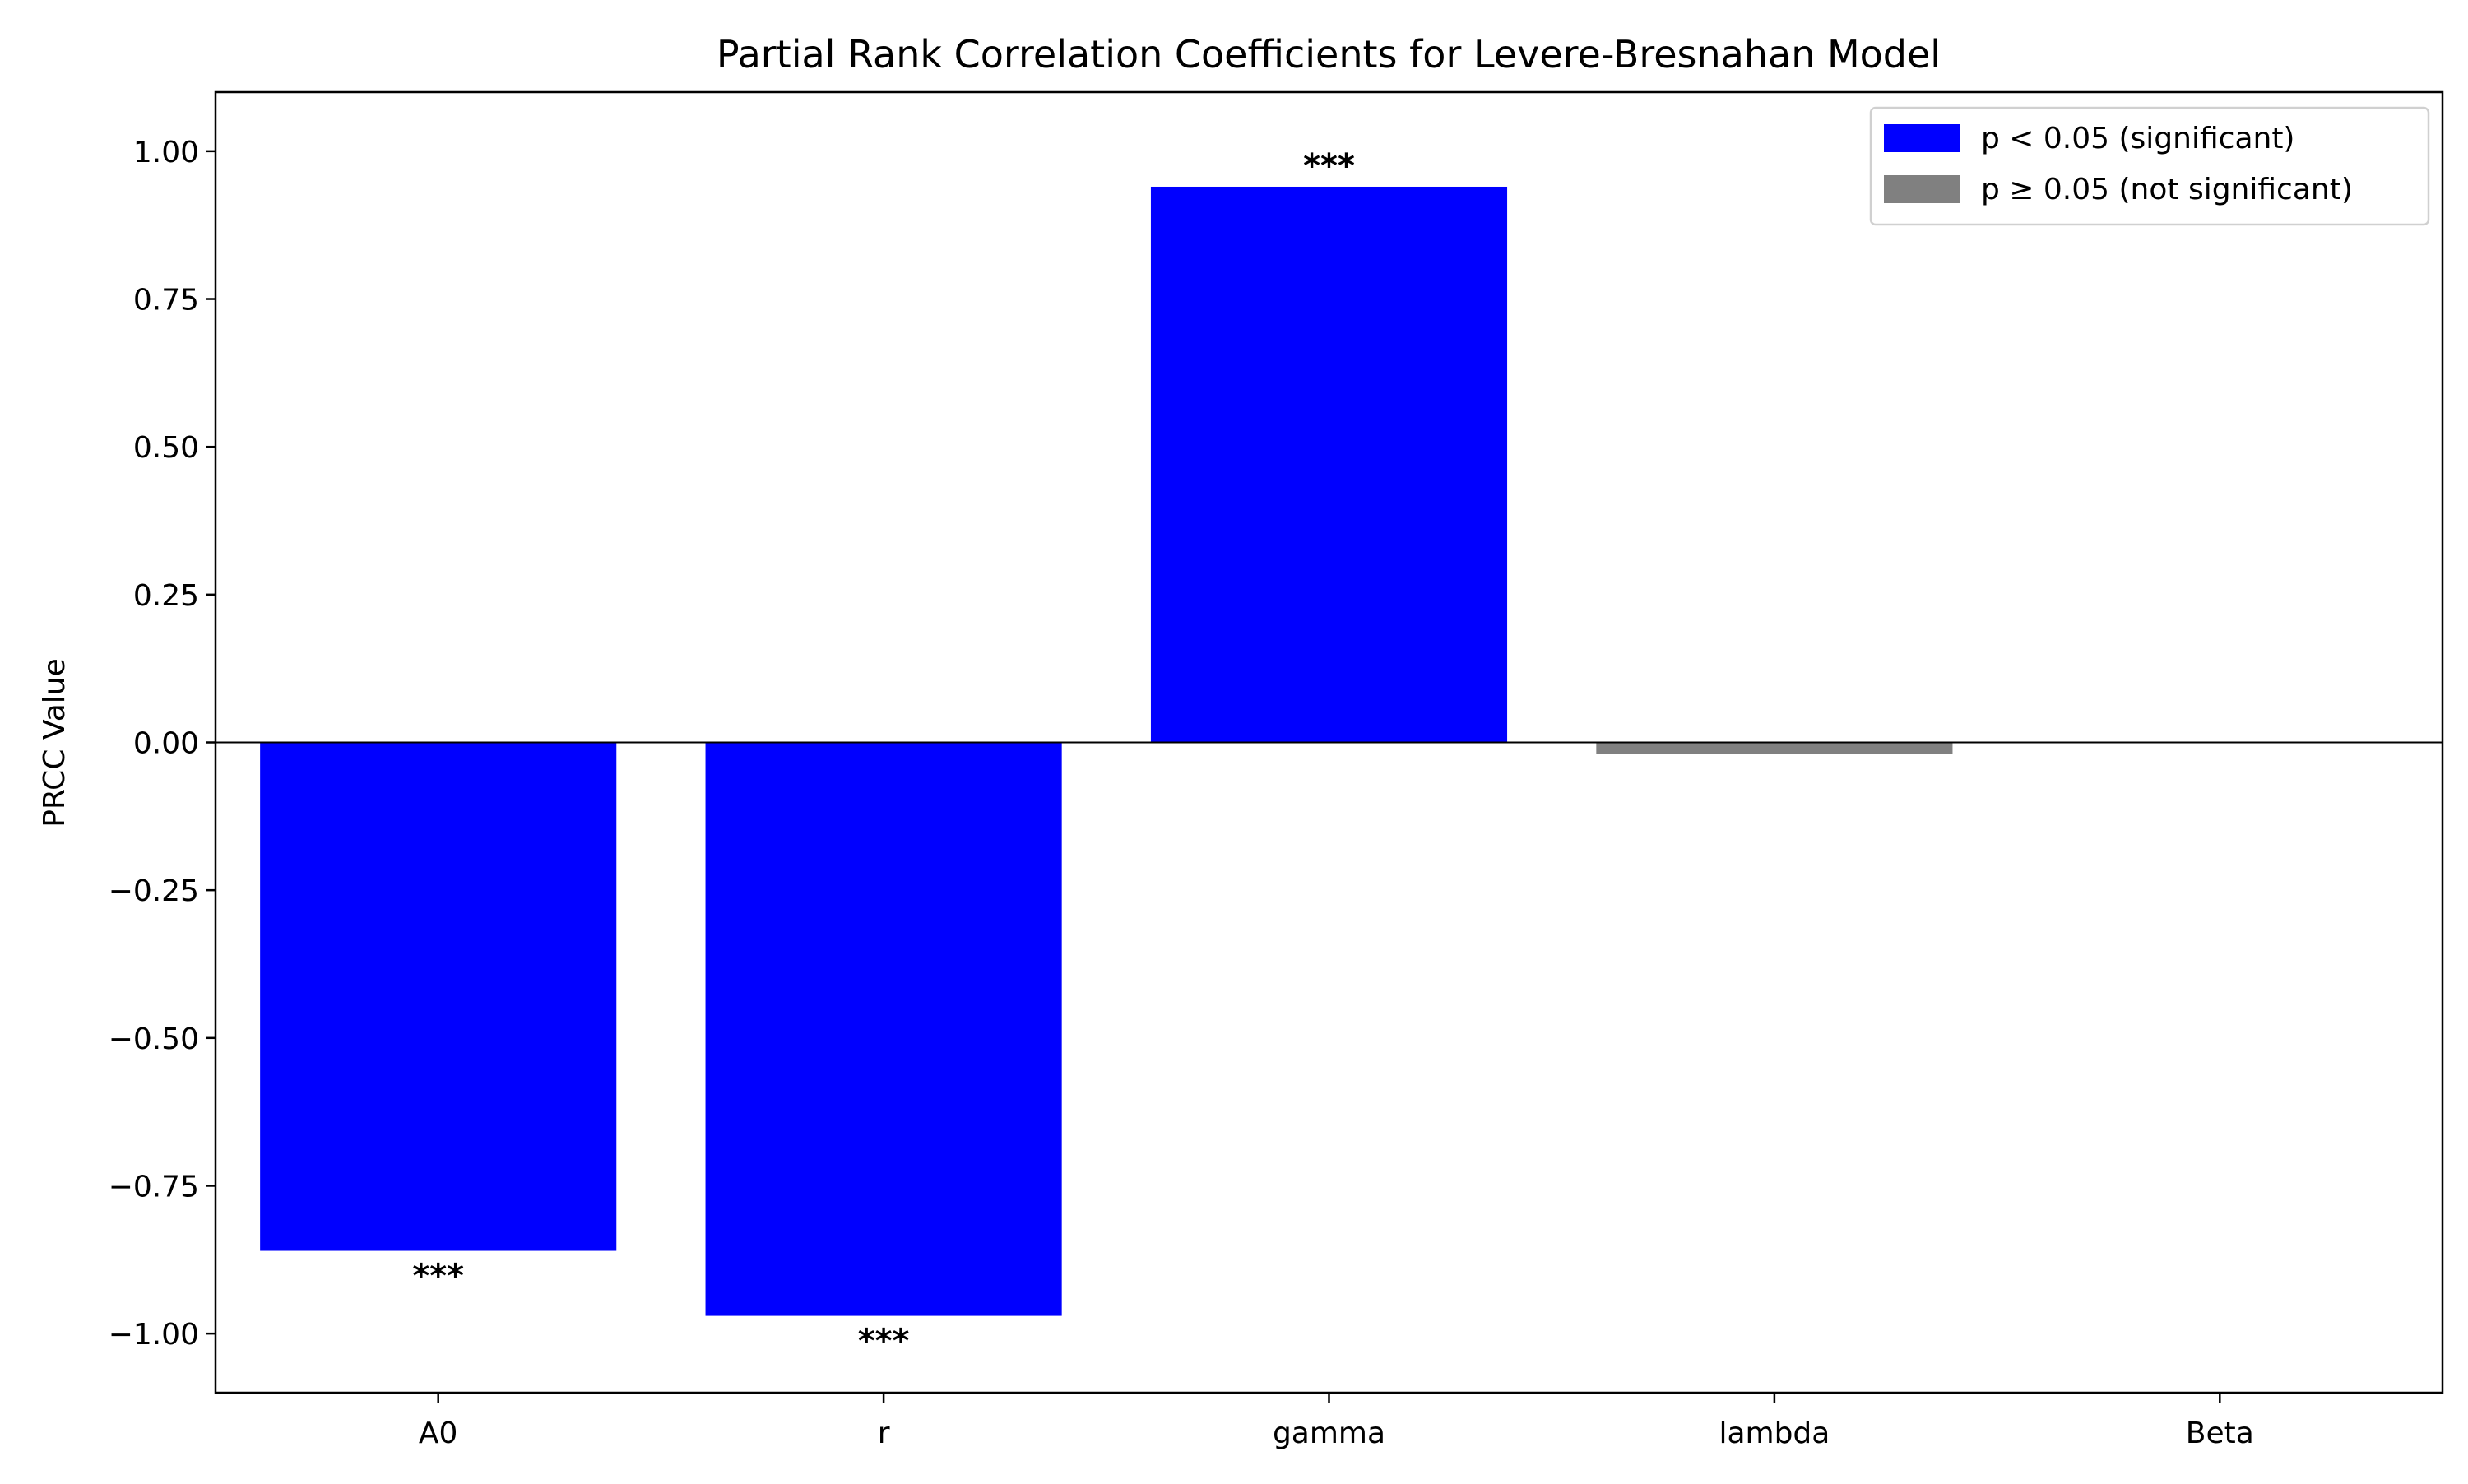 The width and height of the screenshot is (2468, 1484). What do you see at coordinates (154, 1039) in the screenshot?
I see `y-tick-label: −0.50` at bounding box center [154, 1039].